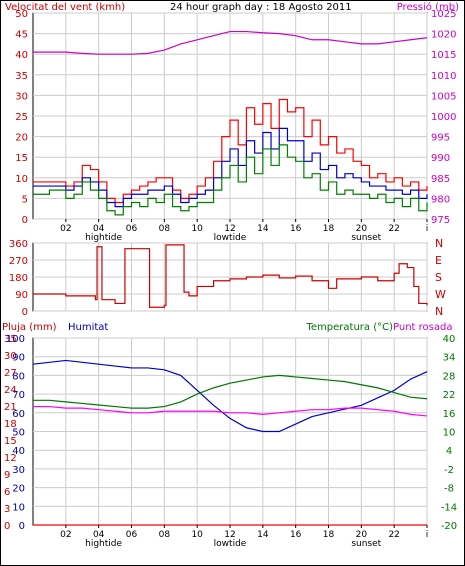 This screenshot has height=566, width=465. What do you see at coordinates (443, 76) in the screenshot?
I see `pressure-tick-label: 1010` at bounding box center [443, 76].